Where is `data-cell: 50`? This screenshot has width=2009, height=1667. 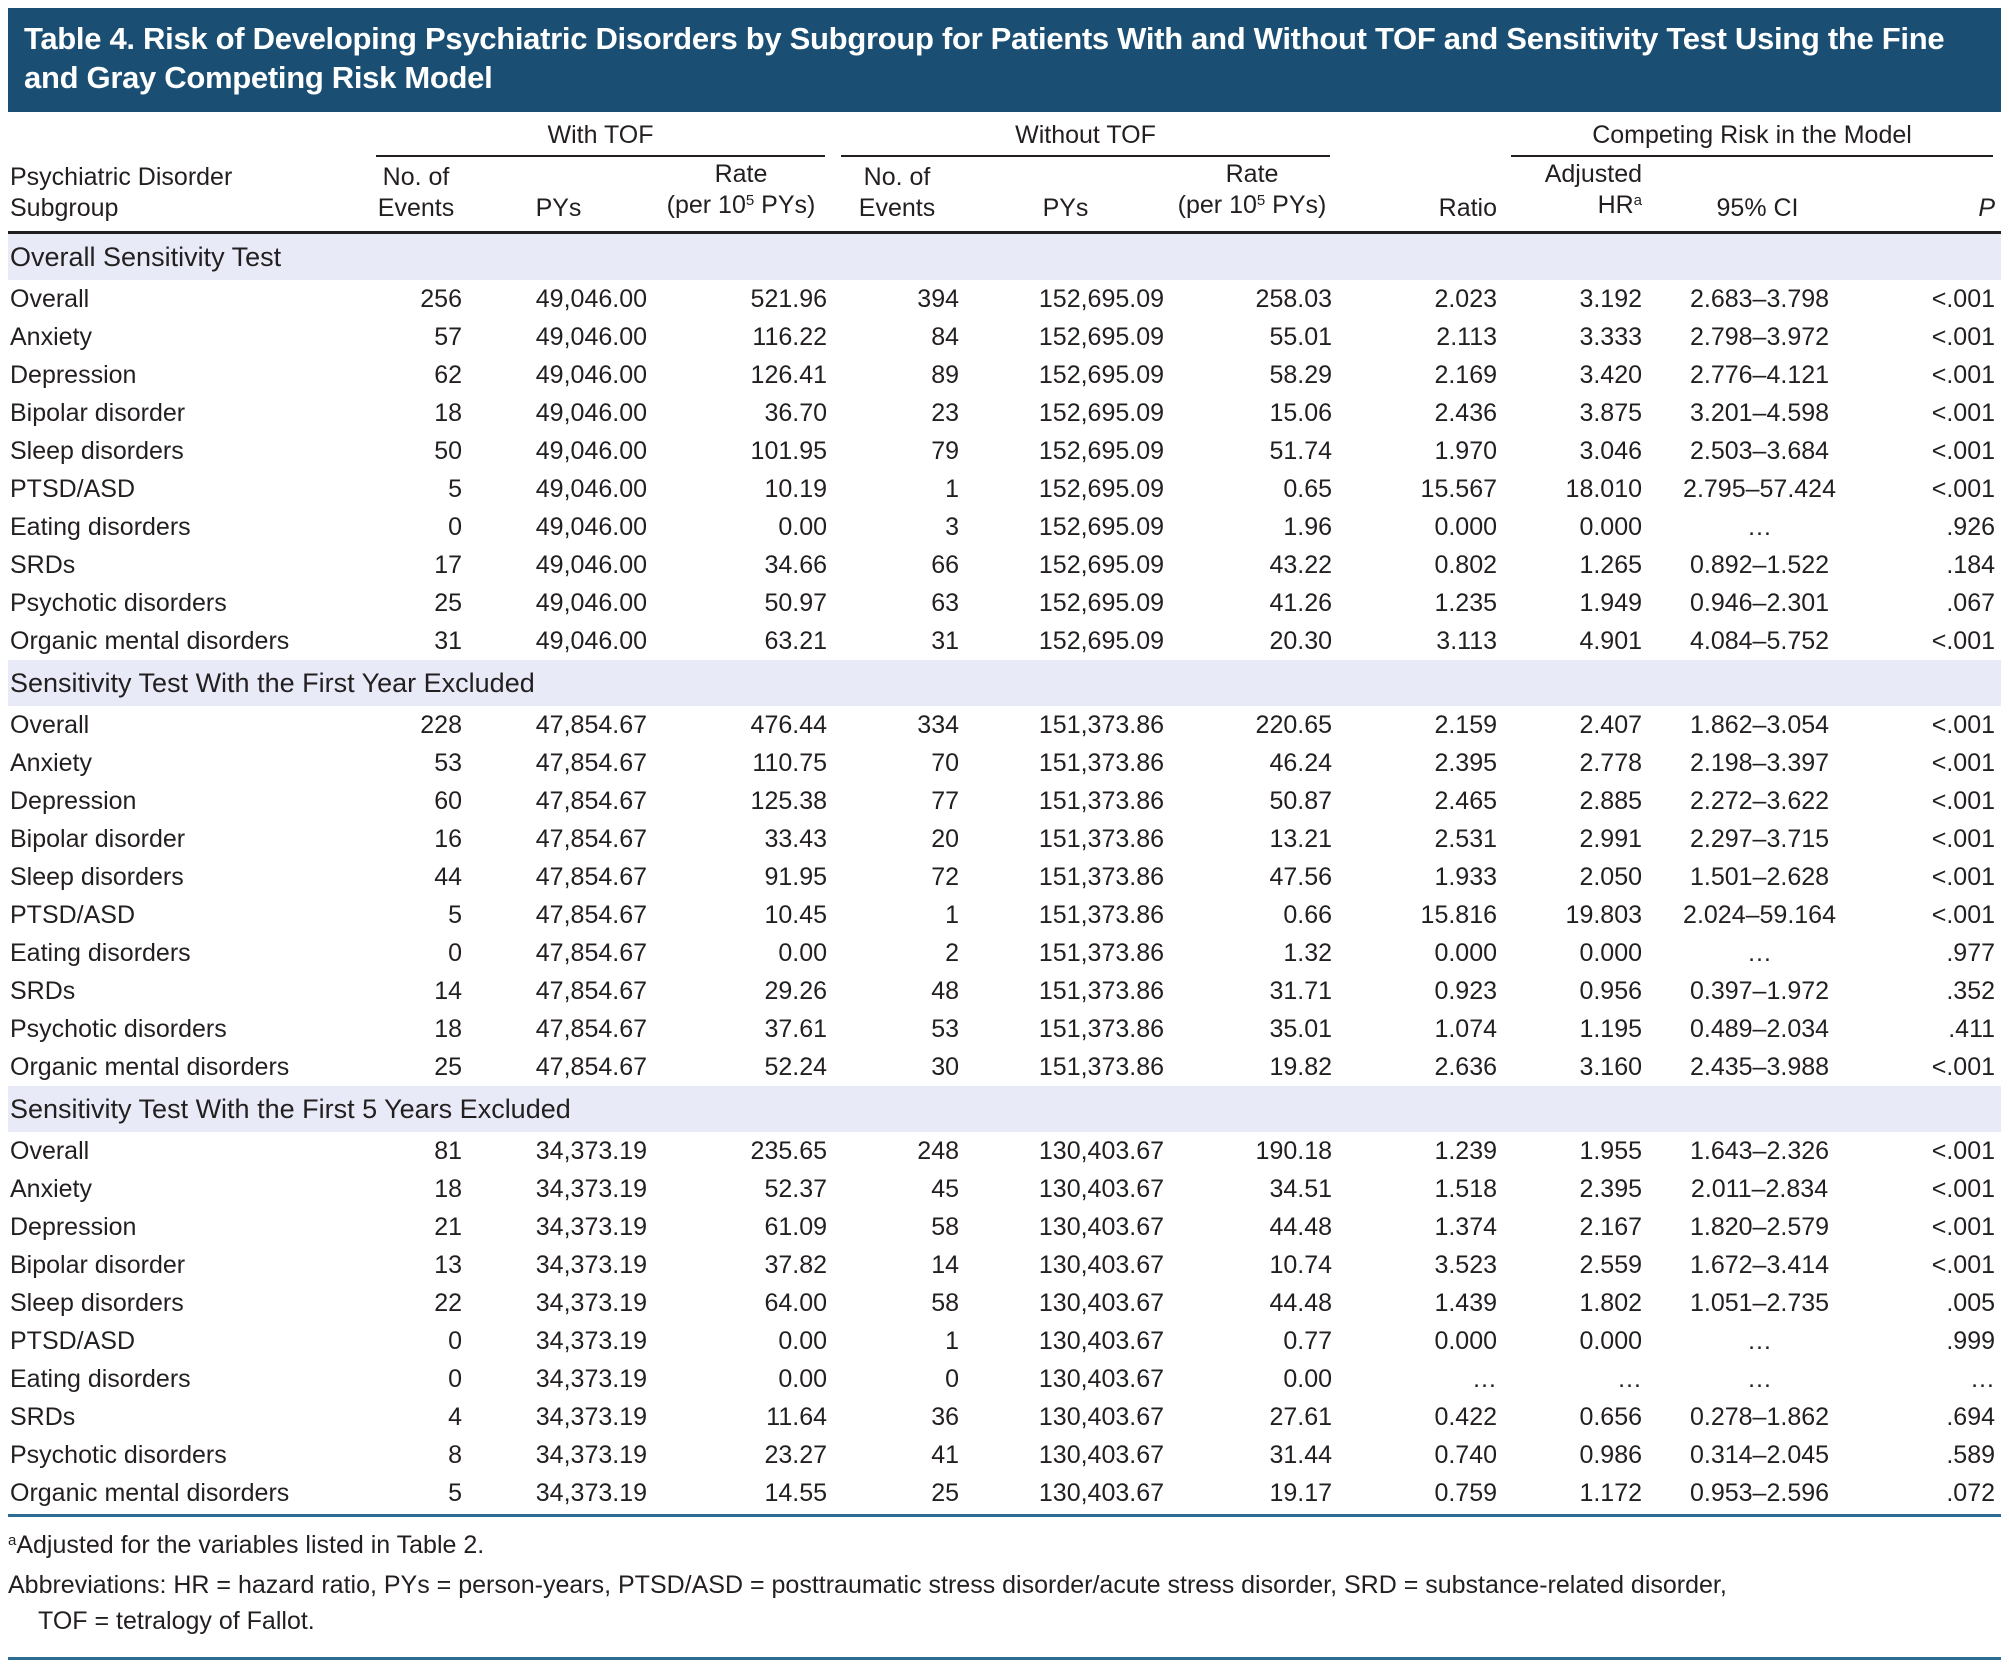
data-cell: 50 is located at coordinates (448, 451).